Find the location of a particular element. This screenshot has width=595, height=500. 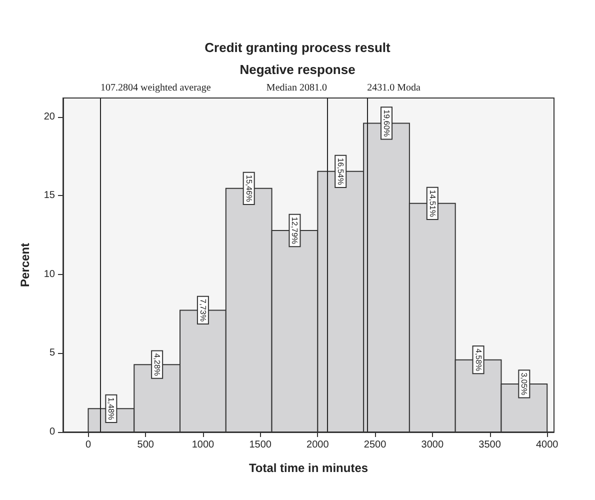

x-tick-label: 3000 is located at coordinates (432, 445).